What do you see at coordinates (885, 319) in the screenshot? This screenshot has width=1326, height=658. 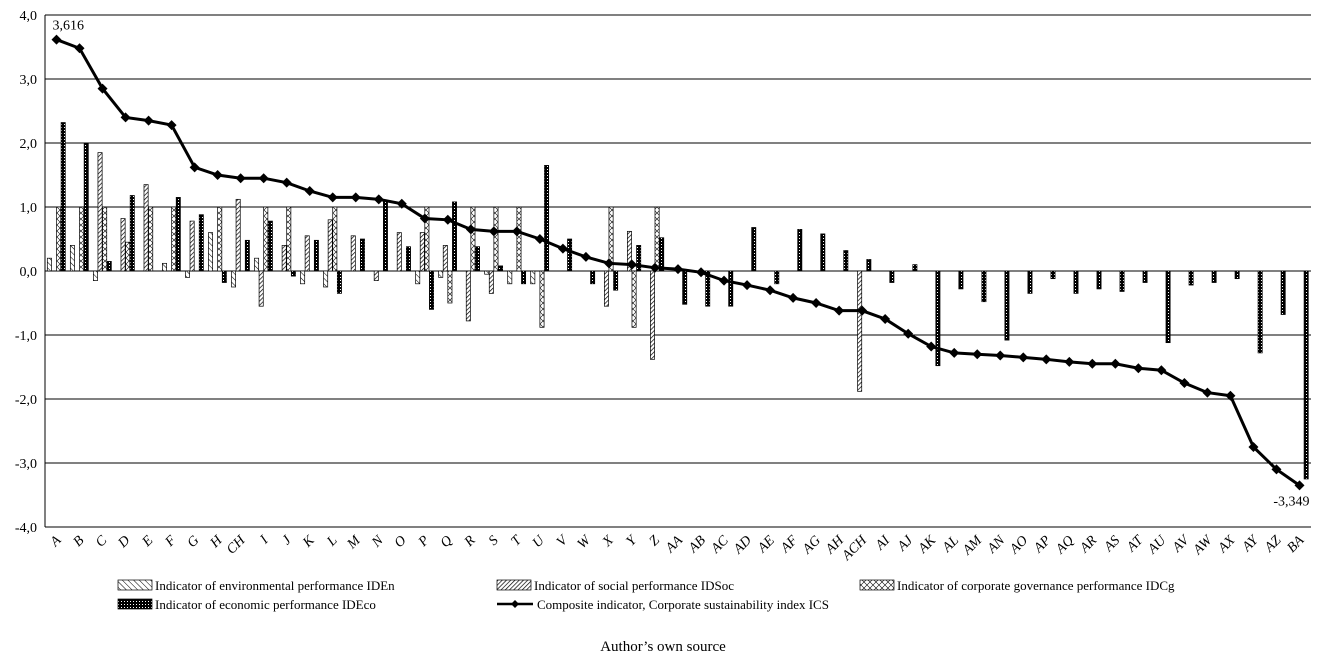 I see `ics-point-AI` at bounding box center [885, 319].